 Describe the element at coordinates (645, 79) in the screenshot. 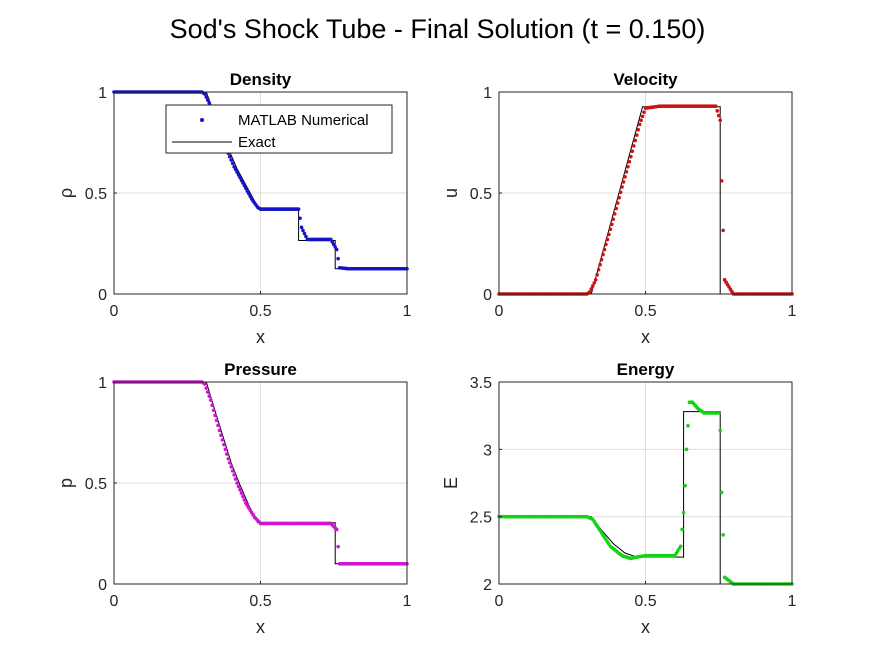

I see `subplot-title: Velocity` at that location.